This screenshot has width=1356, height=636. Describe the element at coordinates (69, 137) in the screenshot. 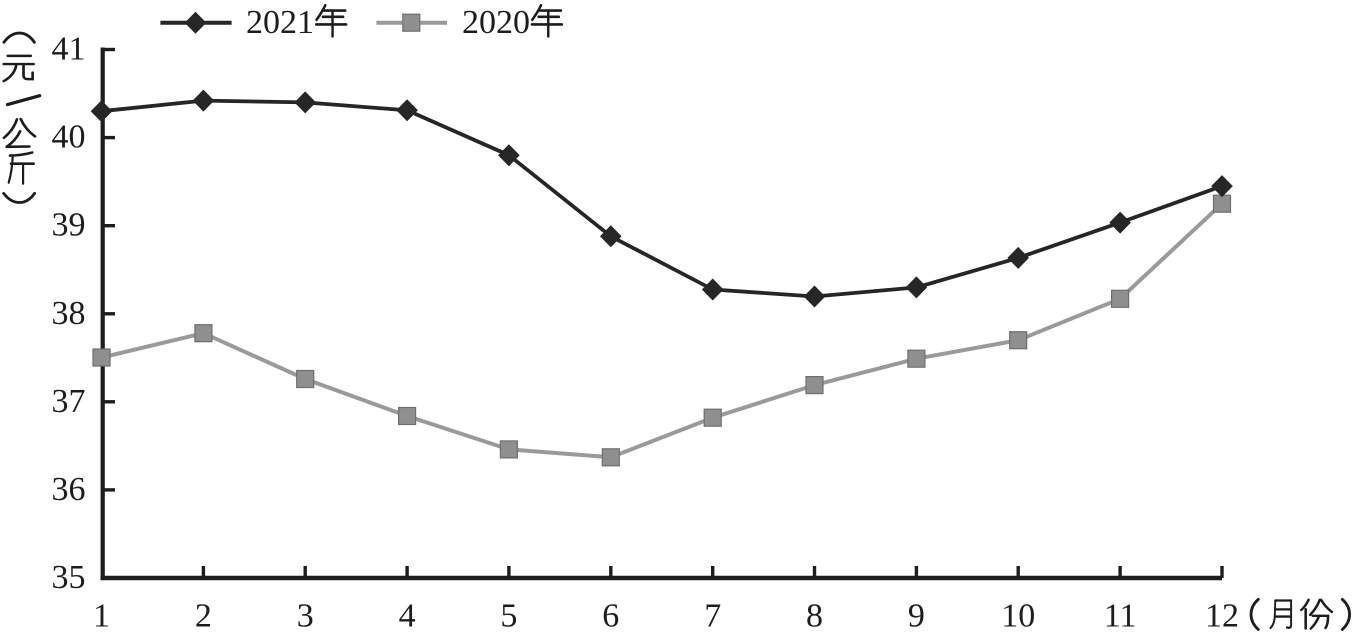

I see `svg-text: 40` at that location.